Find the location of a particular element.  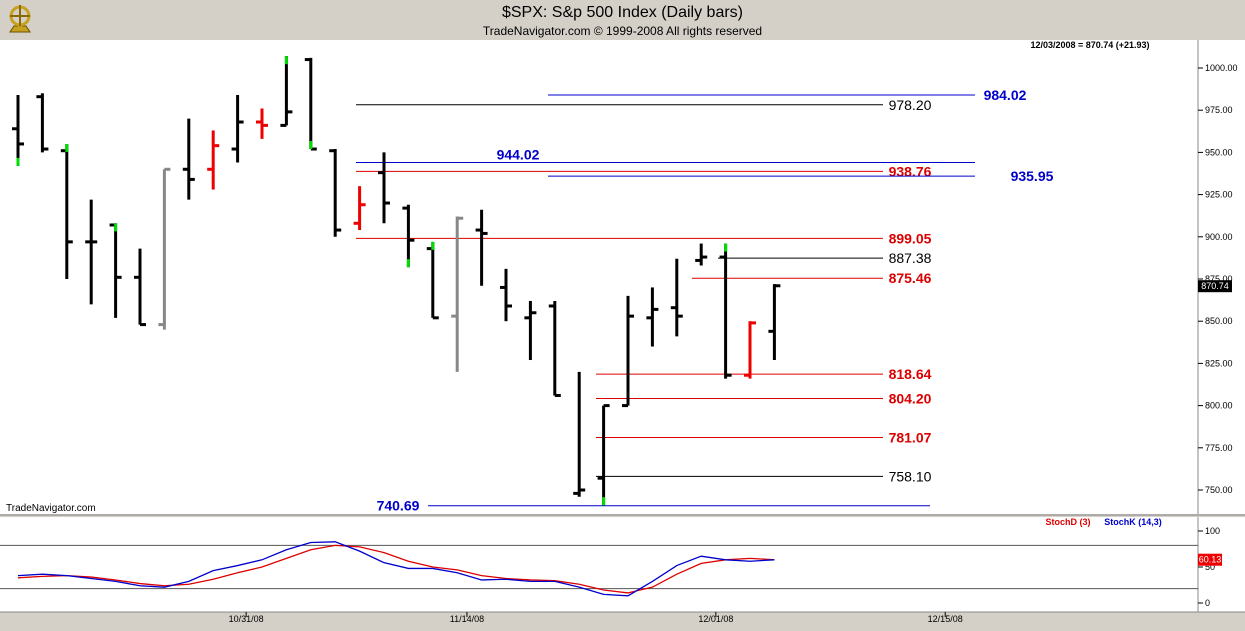

price-tick-label: 925.00 is located at coordinates (1219, 195).